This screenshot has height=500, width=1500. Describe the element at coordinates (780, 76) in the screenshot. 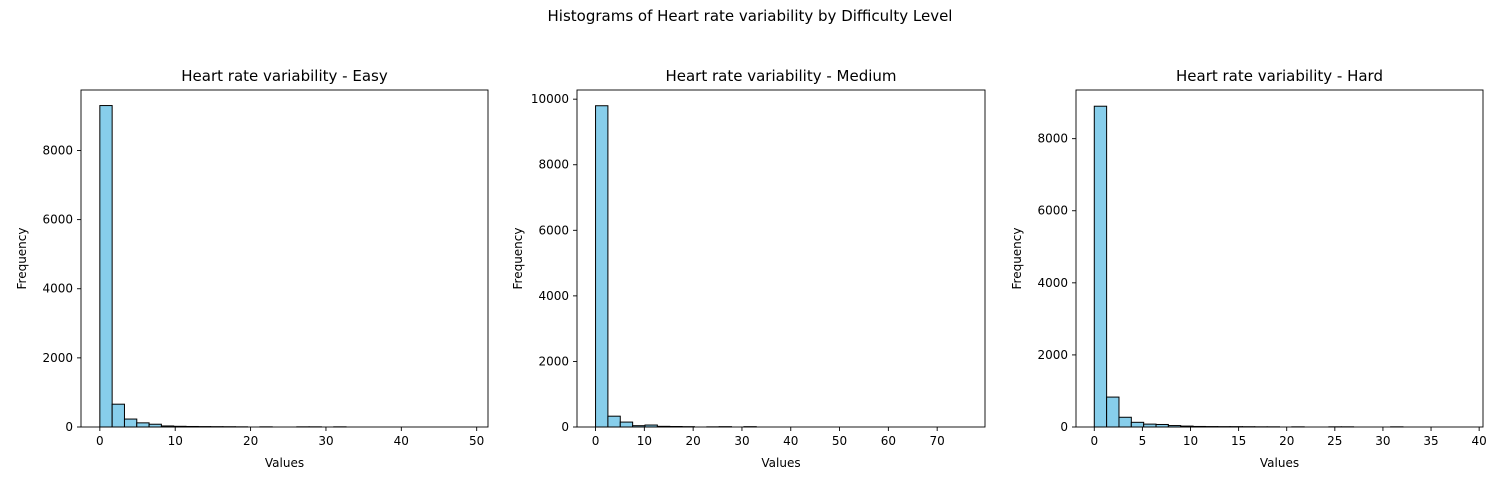

I see `panel-title: Heart rate variability - Medium` at that location.